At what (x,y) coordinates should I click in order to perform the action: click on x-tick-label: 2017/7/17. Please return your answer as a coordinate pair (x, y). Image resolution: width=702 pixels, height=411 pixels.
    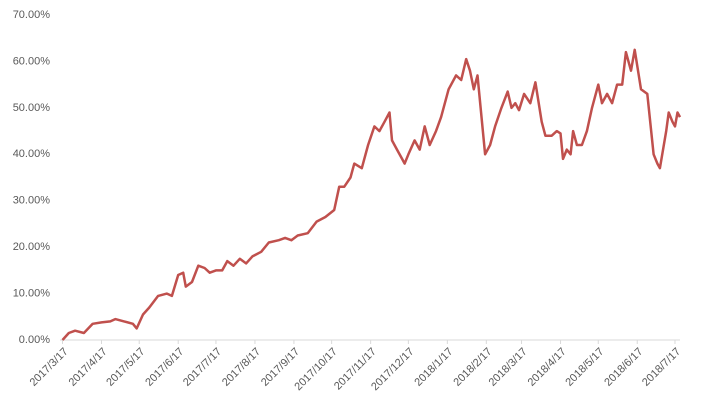
    Looking at the image, I should click on (202, 367).